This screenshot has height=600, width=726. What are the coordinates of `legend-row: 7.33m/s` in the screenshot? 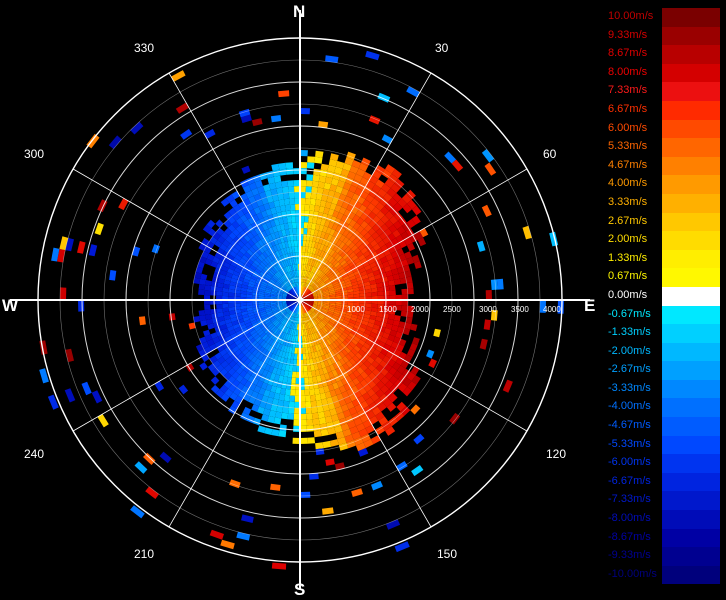 It's located at (663, 91).